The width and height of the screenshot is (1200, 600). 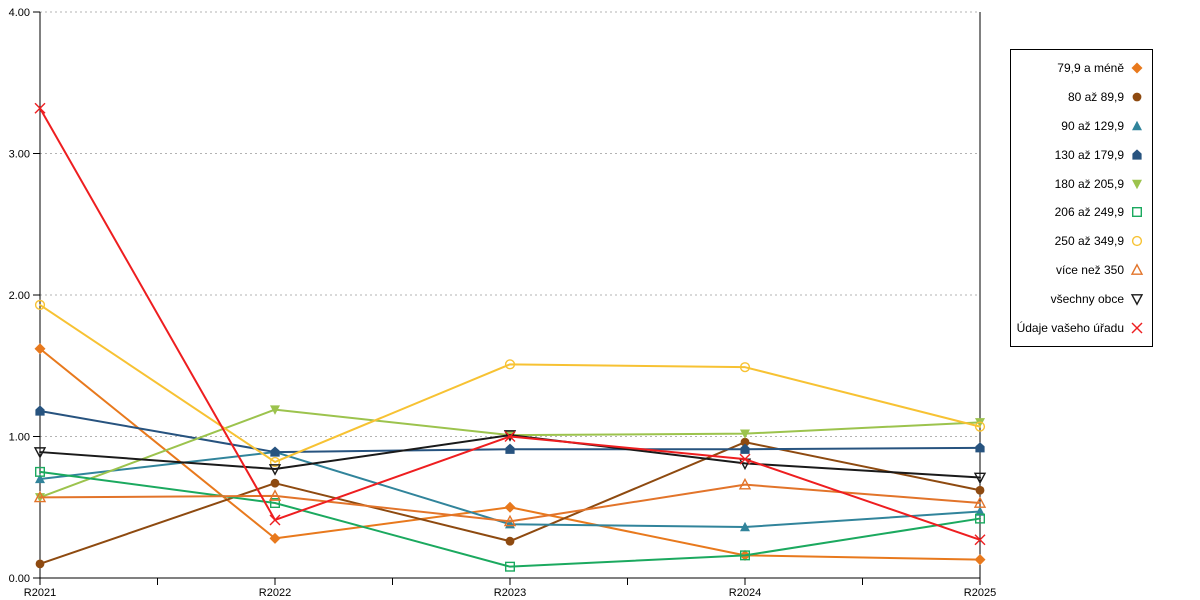 What do you see at coordinates (1070, 327) in the screenshot?
I see `legend-label: Údaje vašeho úřadu` at bounding box center [1070, 327].